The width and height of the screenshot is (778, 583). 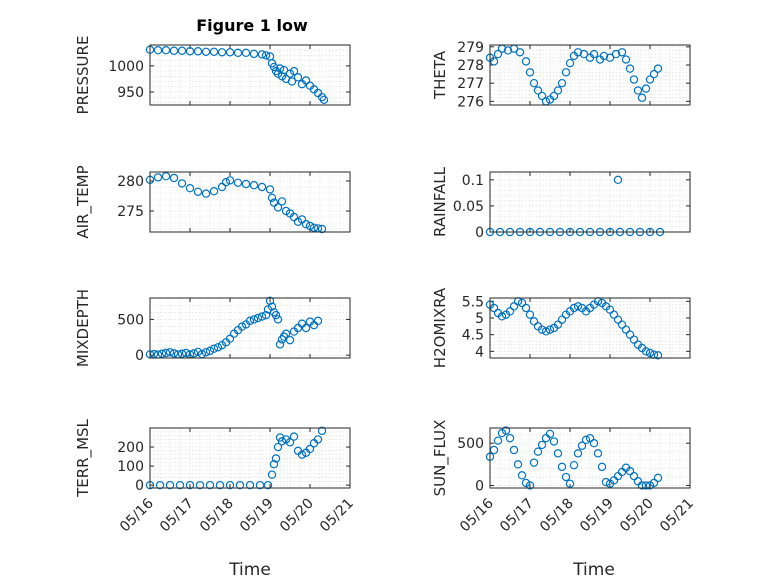 I want to click on x-tick-label: 05/19, so click(x=257, y=516).